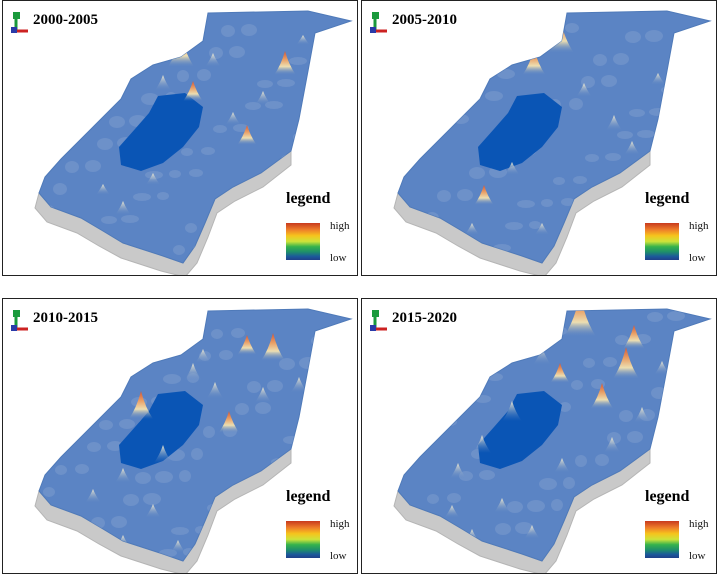 This screenshot has height=576, width=719. Describe the element at coordinates (424, 318) in the screenshot. I see `period-title: 2015-2020` at that location.